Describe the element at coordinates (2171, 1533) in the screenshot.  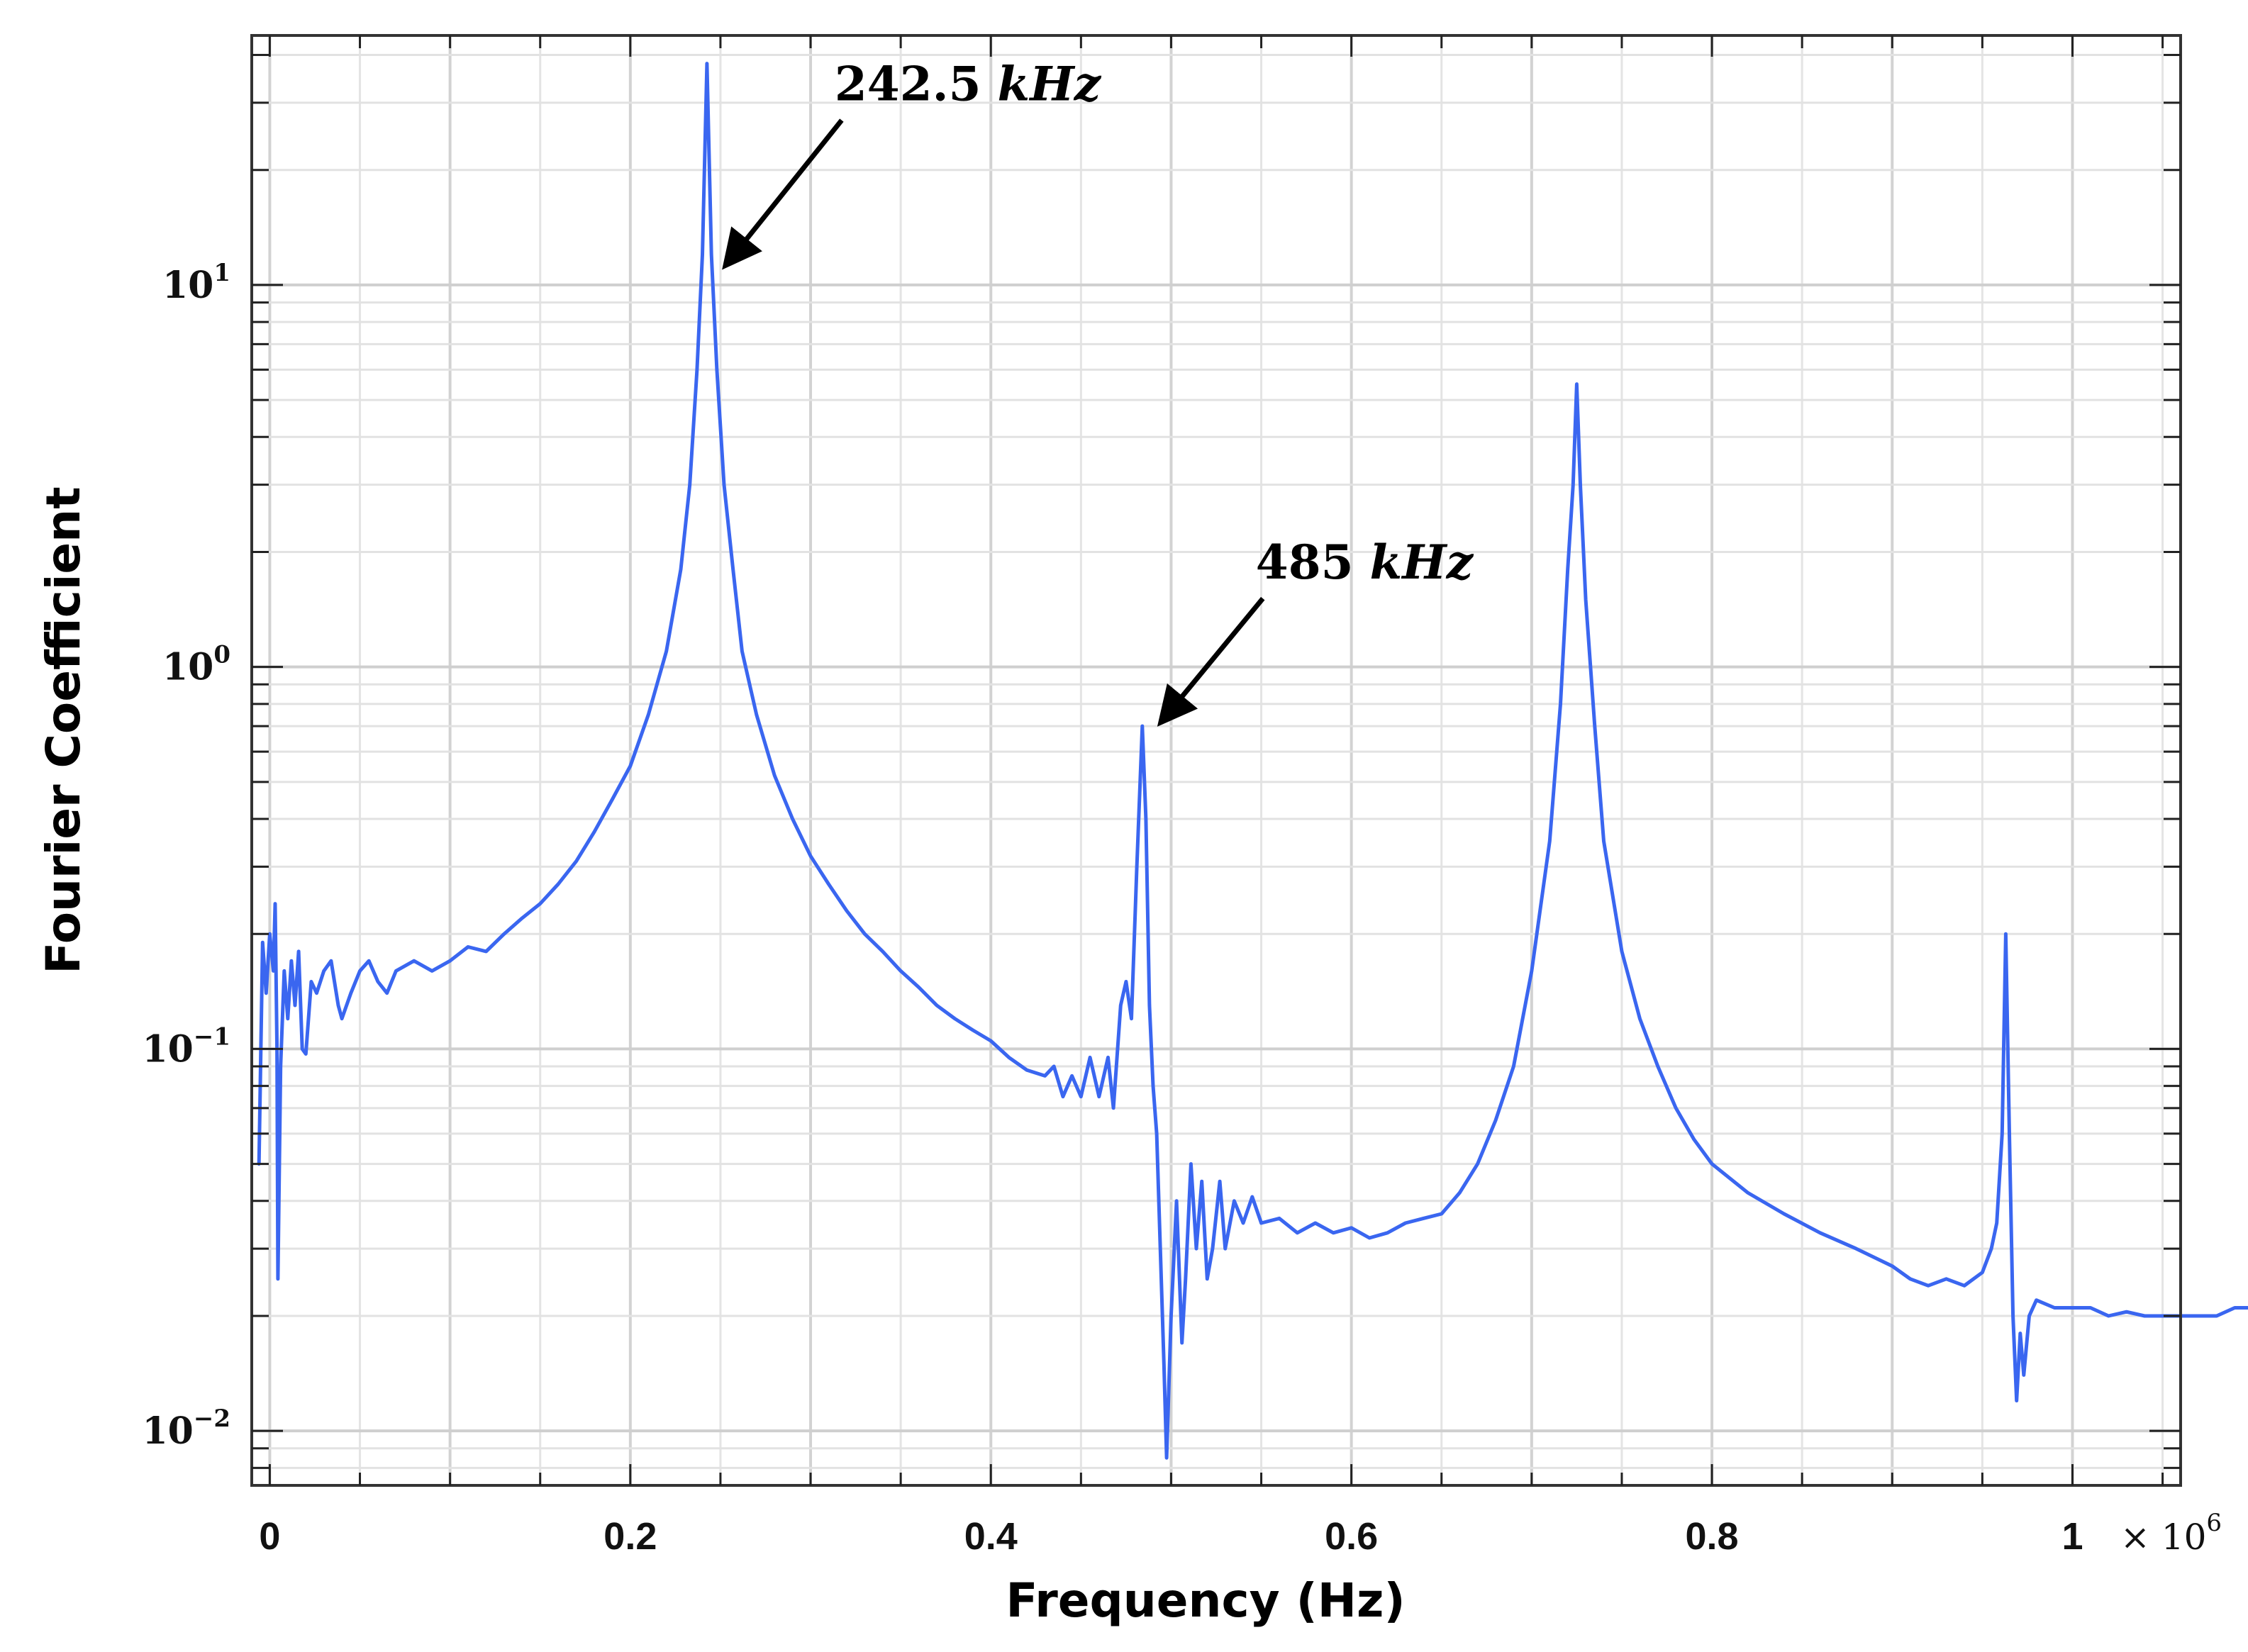
I see `x-axis-multiplier: × 10⁶` at that location.